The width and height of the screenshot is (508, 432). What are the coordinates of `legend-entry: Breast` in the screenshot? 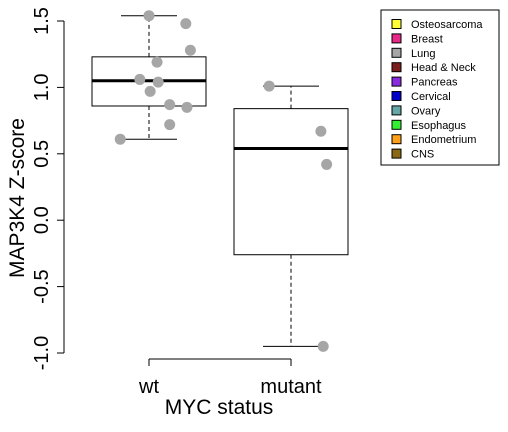 It's located at (417, 39).